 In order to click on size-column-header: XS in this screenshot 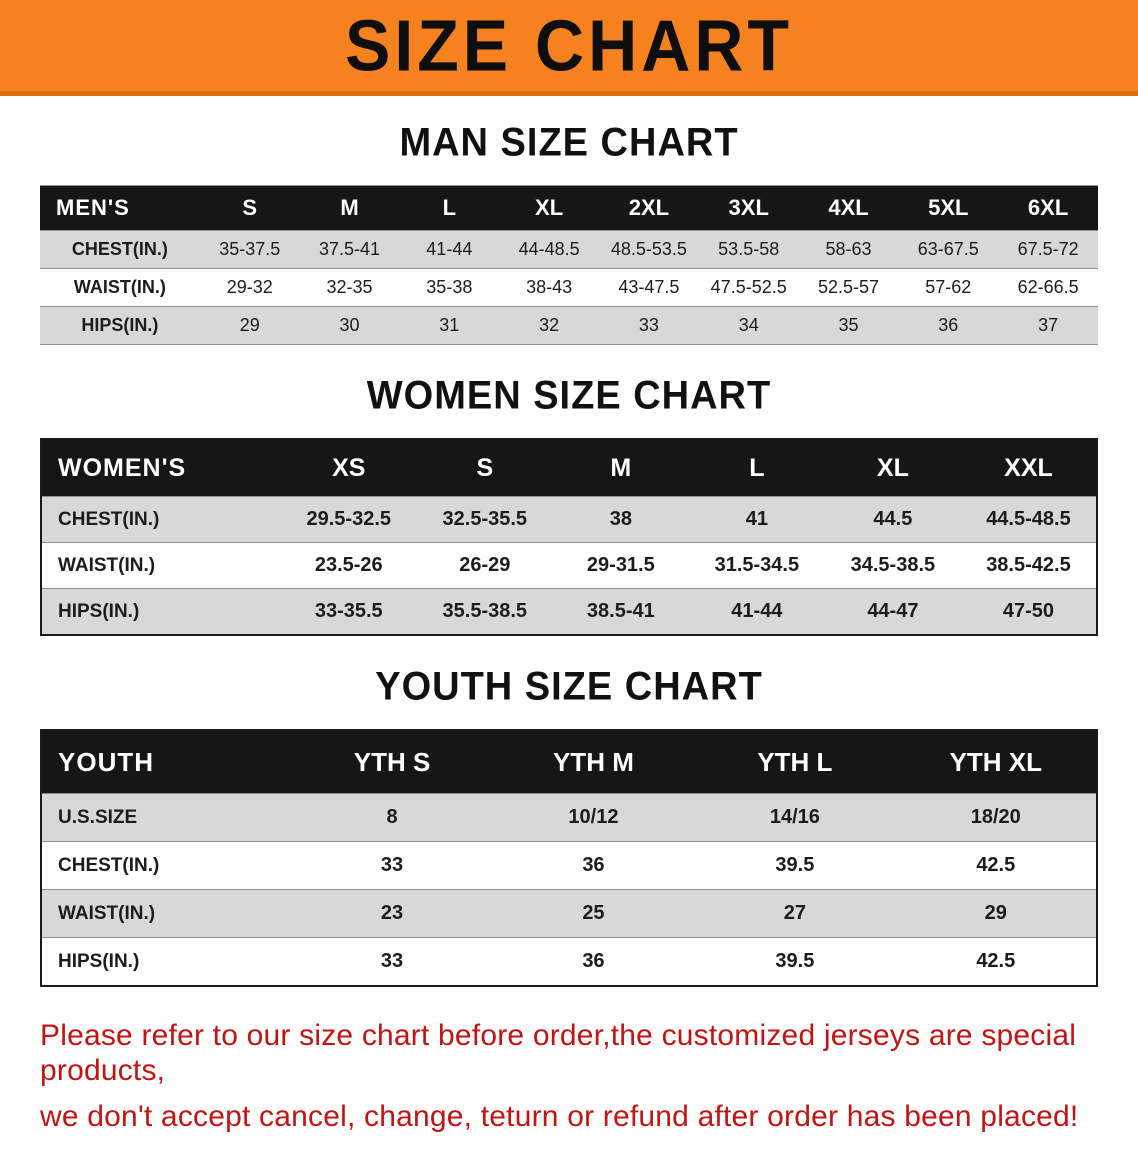, I will do `click(348, 468)`.